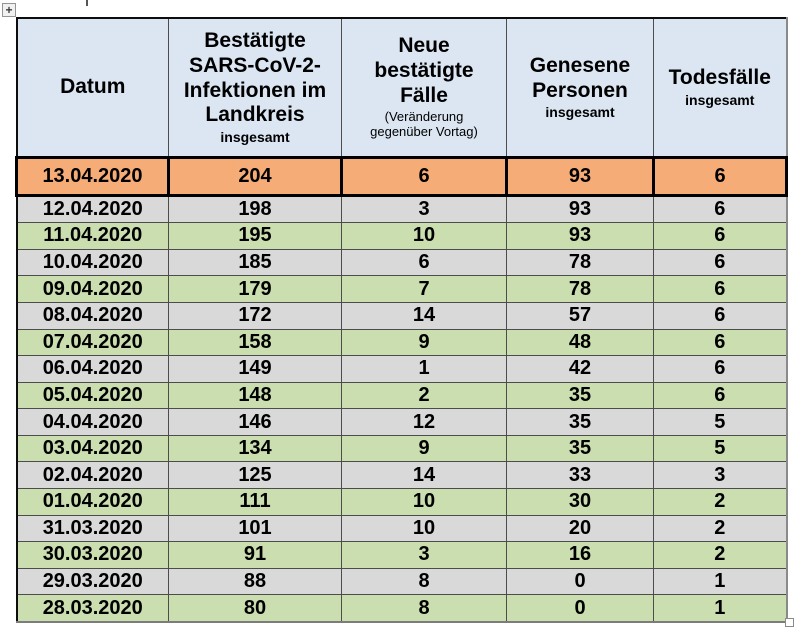 The height and width of the screenshot is (632, 800). I want to click on cell-new-cases: 2, so click(424, 395).